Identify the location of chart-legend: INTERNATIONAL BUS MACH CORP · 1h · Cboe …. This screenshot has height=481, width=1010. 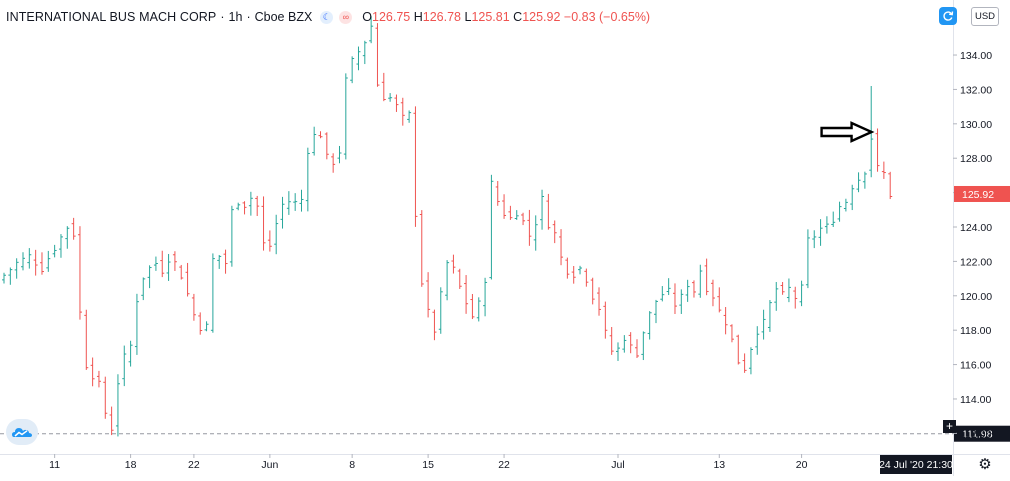
(328, 17).